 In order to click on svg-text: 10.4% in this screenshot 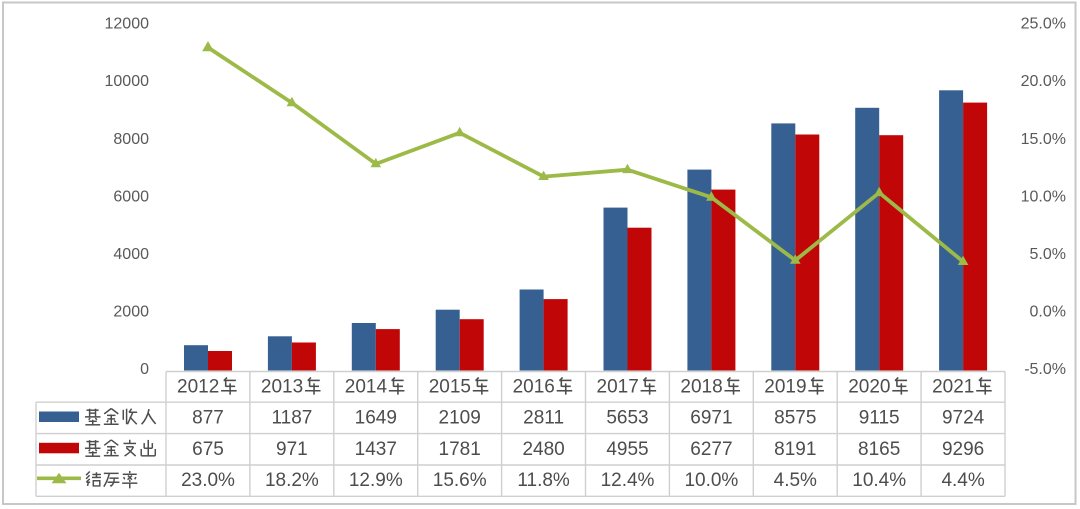, I will do `click(879, 480)`.